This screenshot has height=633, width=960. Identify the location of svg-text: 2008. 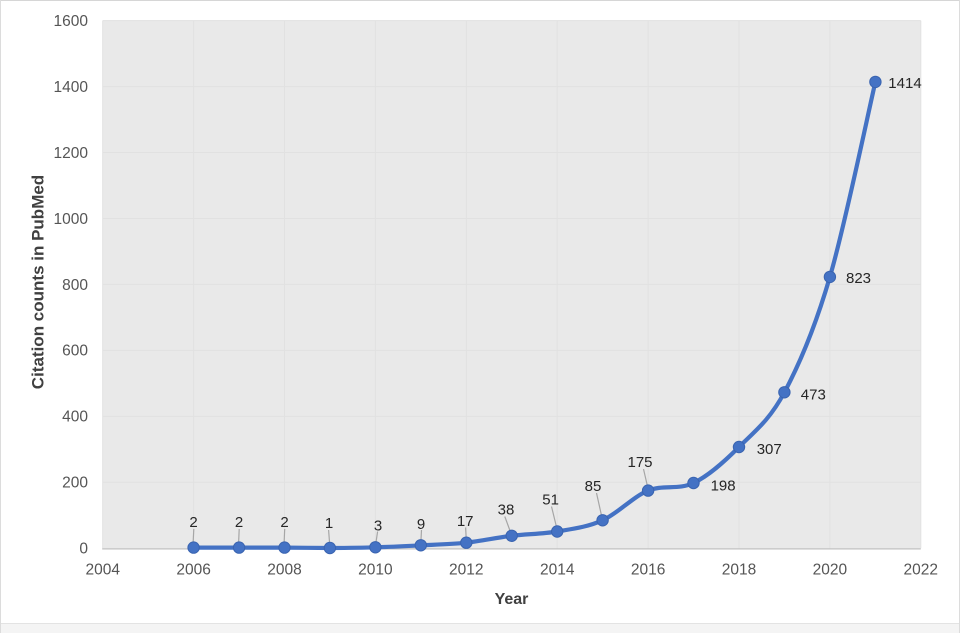
(284, 570).